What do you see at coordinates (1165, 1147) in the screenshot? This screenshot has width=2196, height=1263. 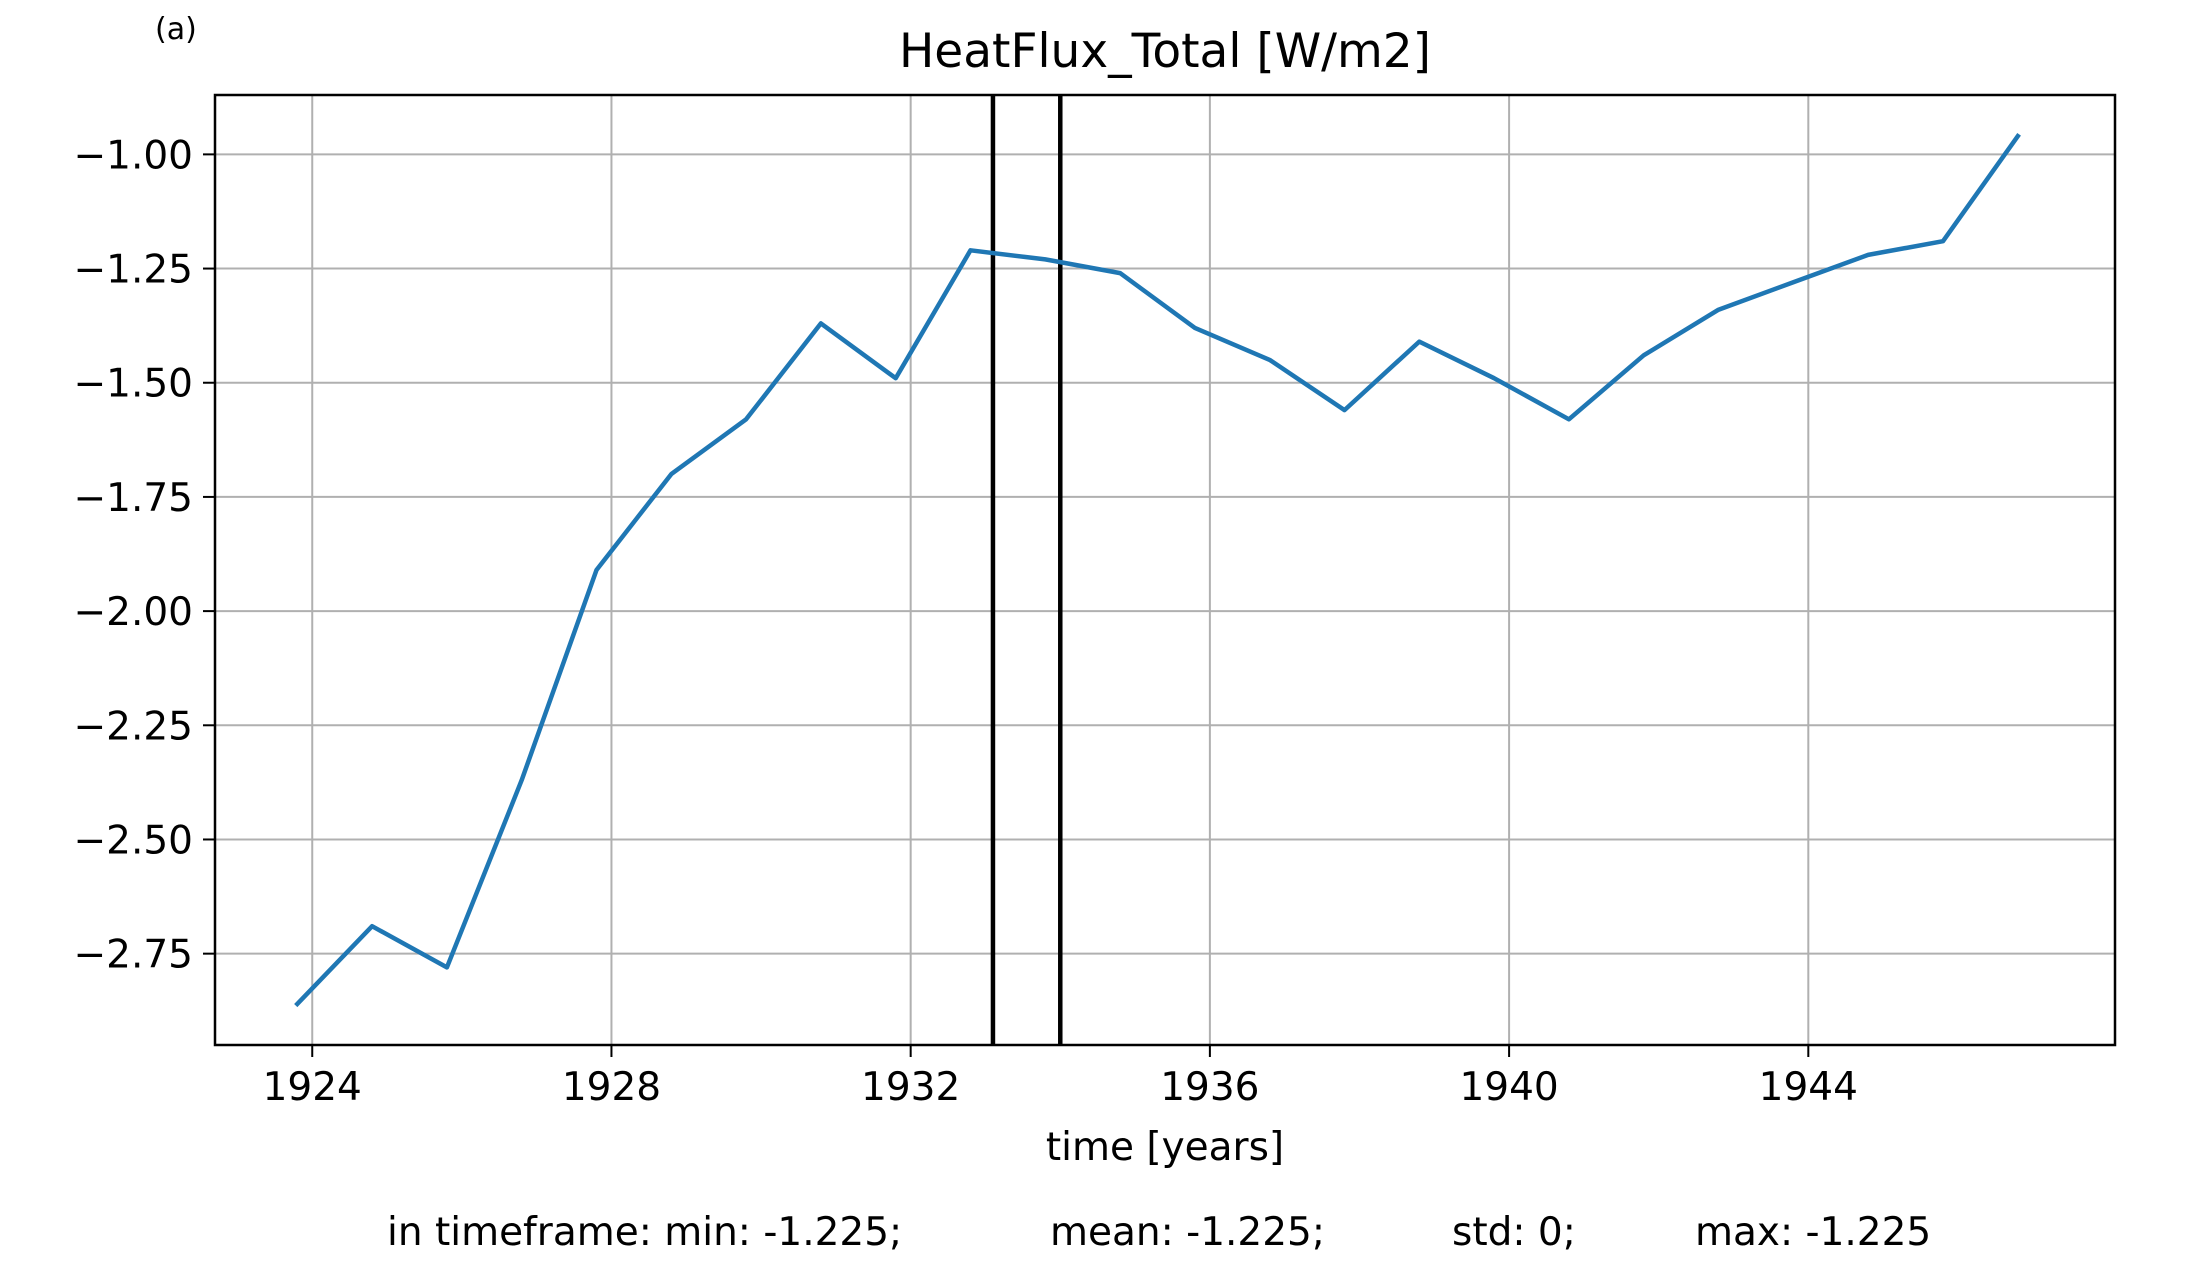 I see `x-axis-label: time [years]` at bounding box center [1165, 1147].